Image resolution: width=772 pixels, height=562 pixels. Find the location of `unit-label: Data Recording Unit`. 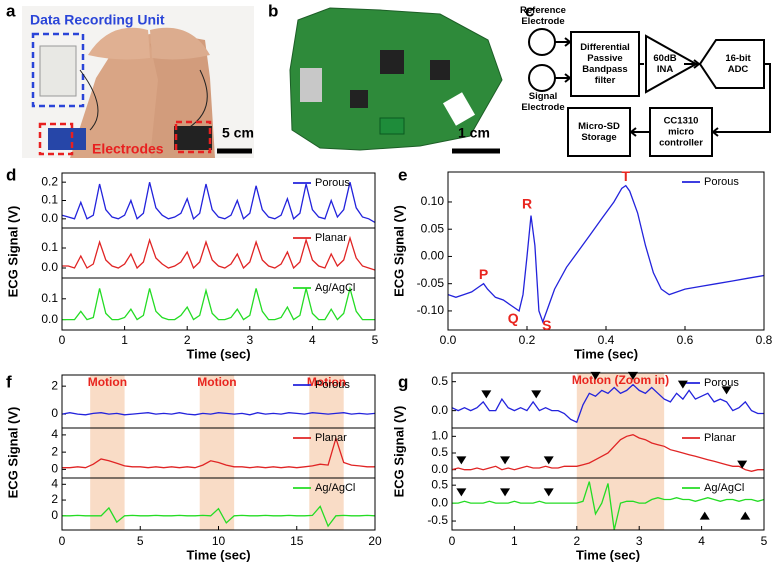

unit-label: Data Recording Unit is located at coordinates (97, 20).